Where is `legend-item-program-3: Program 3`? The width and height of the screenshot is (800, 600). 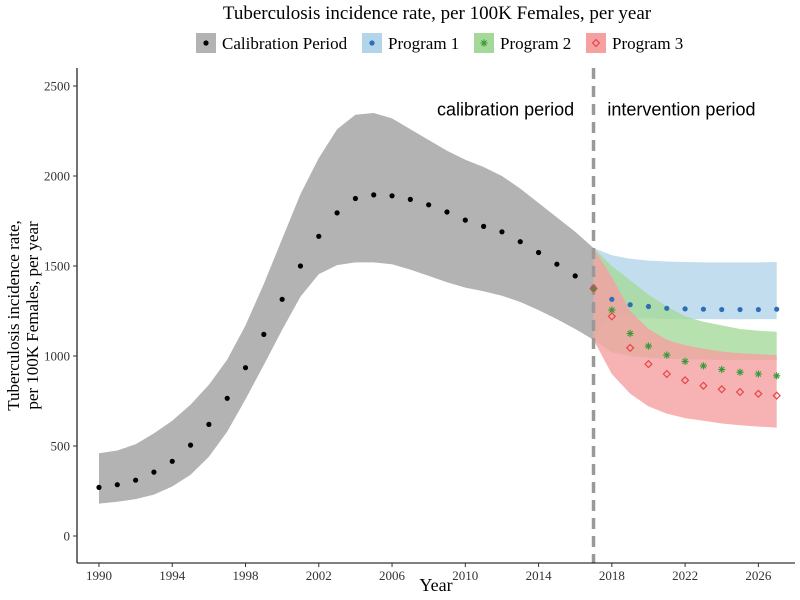
legend-item-program-3: Program 3 is located at coordinates (634, 43).